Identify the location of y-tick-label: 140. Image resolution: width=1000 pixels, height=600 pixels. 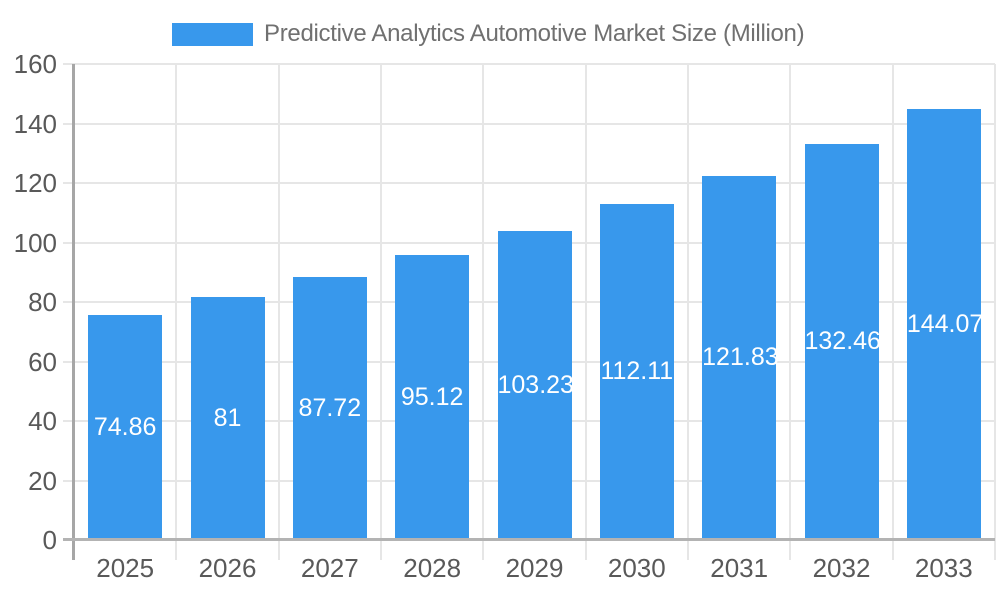
(35, 123).